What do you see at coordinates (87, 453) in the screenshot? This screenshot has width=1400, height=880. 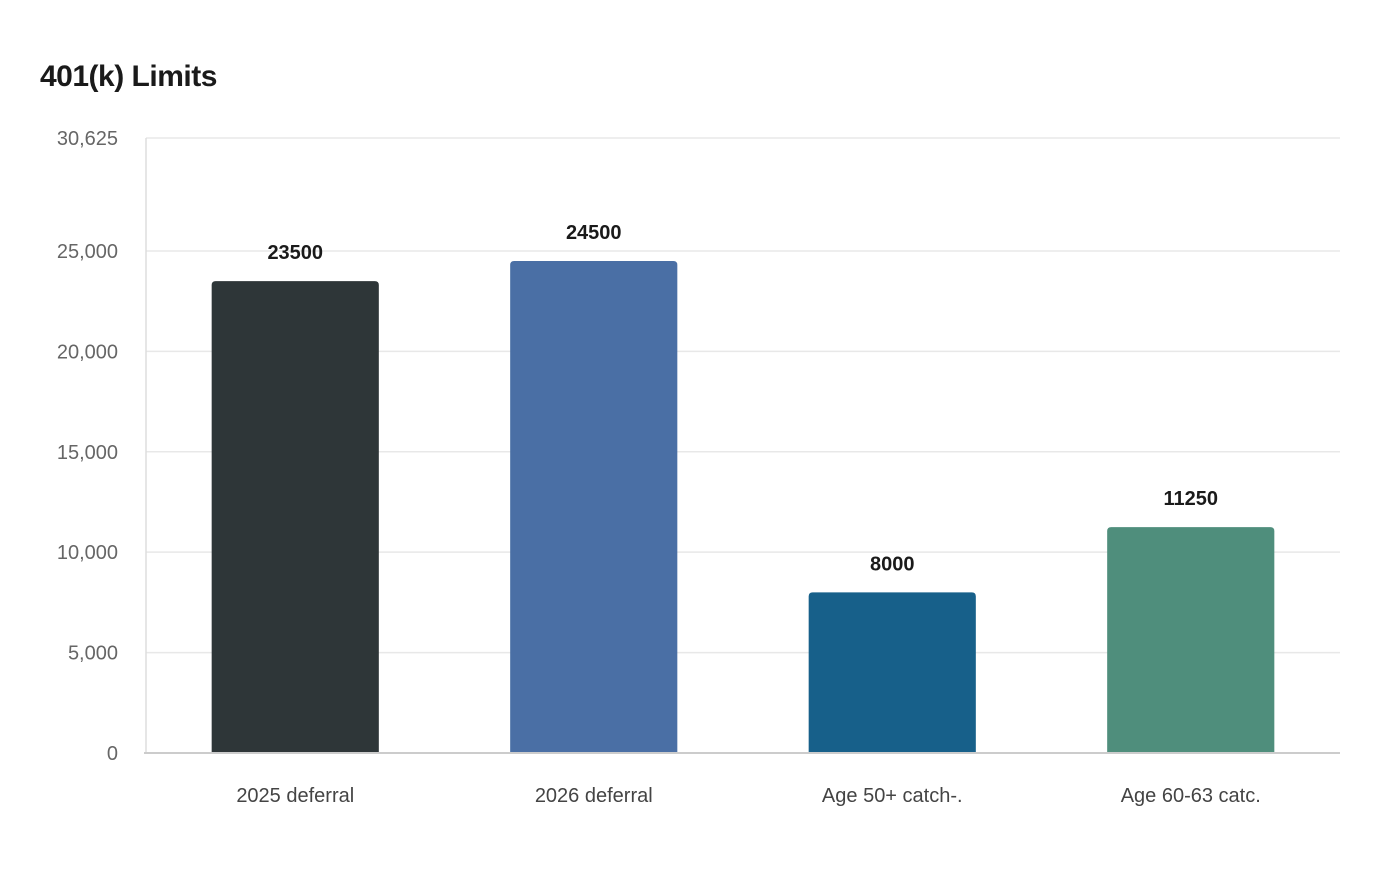 I see `y-tick-label: 15,000` at bounding box center [87, 453].